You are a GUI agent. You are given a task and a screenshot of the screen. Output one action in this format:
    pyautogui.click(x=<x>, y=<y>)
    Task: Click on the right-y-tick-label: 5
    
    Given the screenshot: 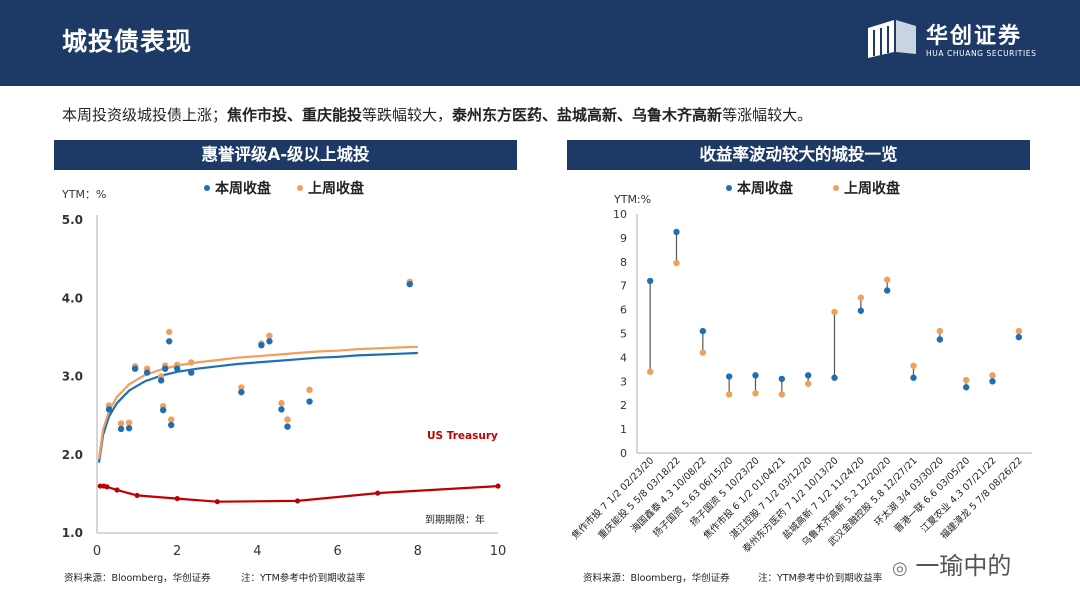 What is the action you would take?
    pyautogui.click(x=623, y=334)
    